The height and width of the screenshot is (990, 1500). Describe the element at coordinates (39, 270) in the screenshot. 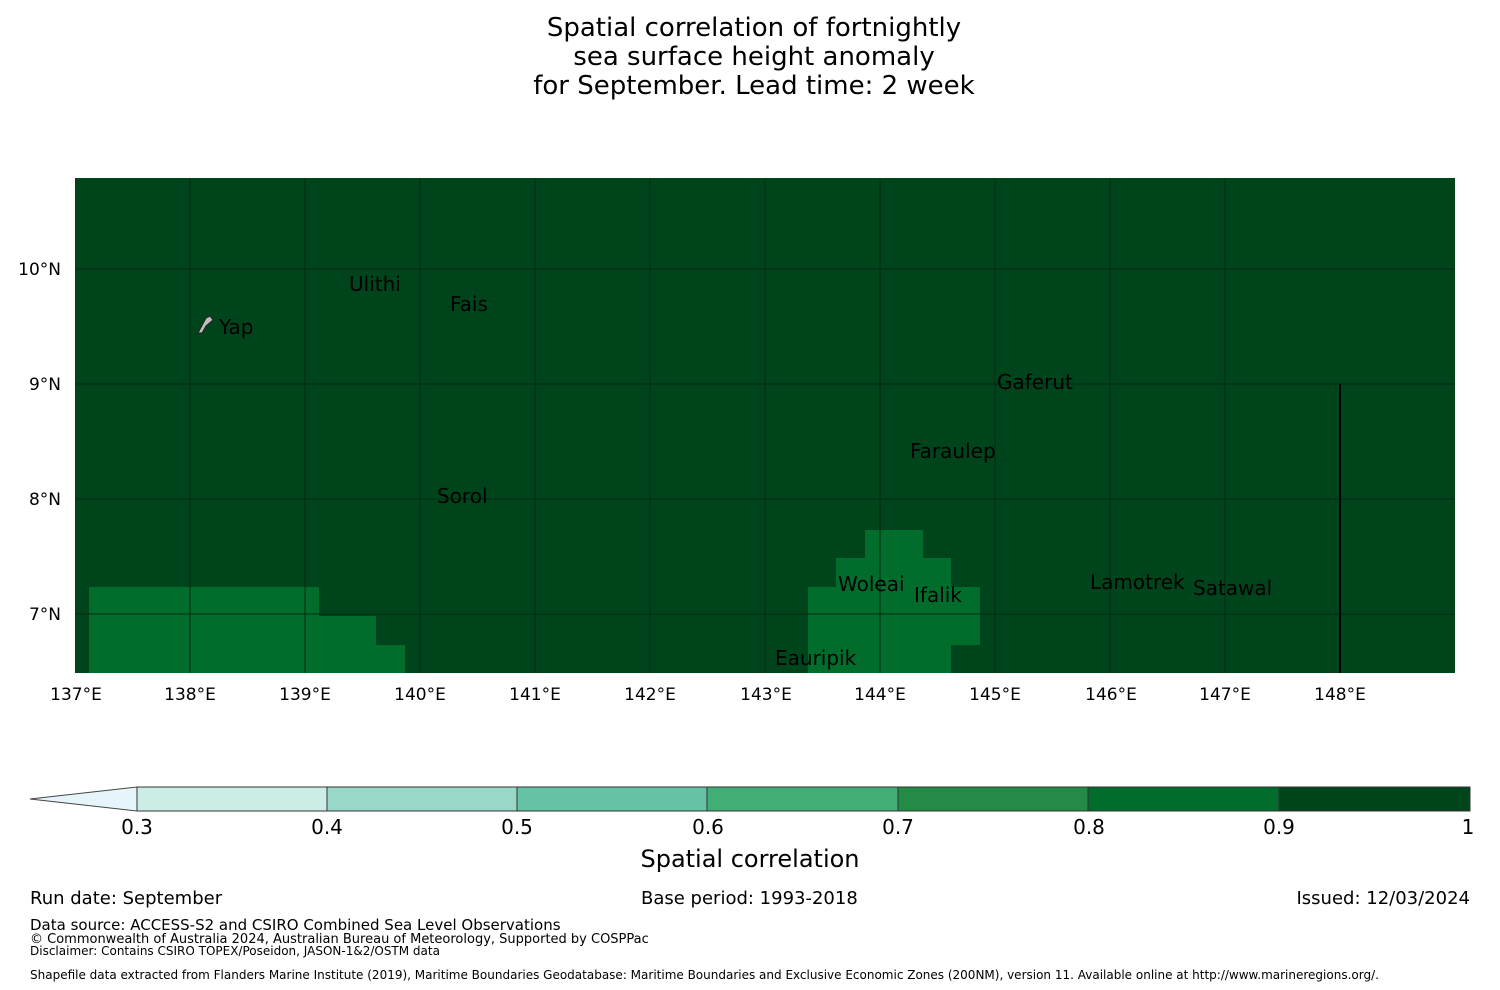

I see `lat-label: 10°N` at that location.